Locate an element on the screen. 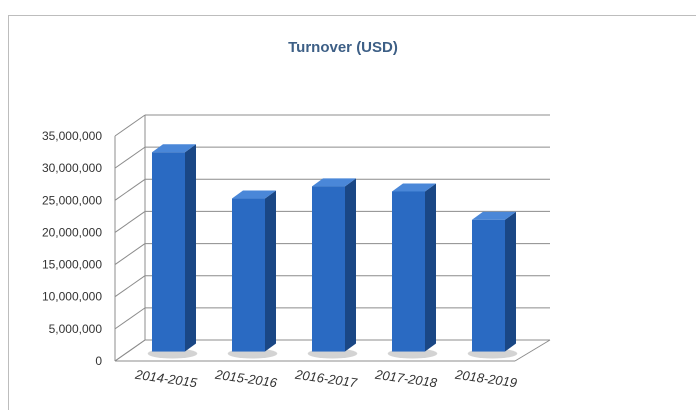  y-tick-label: 30,000,000 is located at coordinates (72, 168).